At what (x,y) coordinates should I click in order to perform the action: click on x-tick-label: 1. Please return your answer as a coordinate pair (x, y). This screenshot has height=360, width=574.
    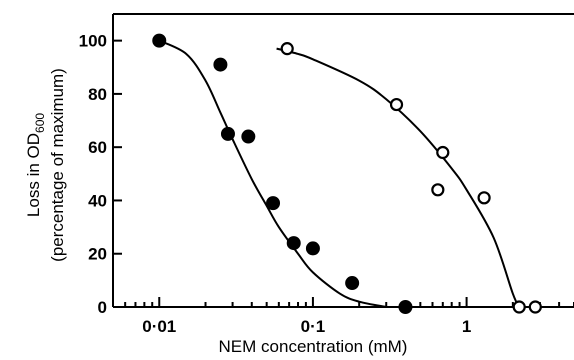
    Looking at the image, I should click on (466, 326).